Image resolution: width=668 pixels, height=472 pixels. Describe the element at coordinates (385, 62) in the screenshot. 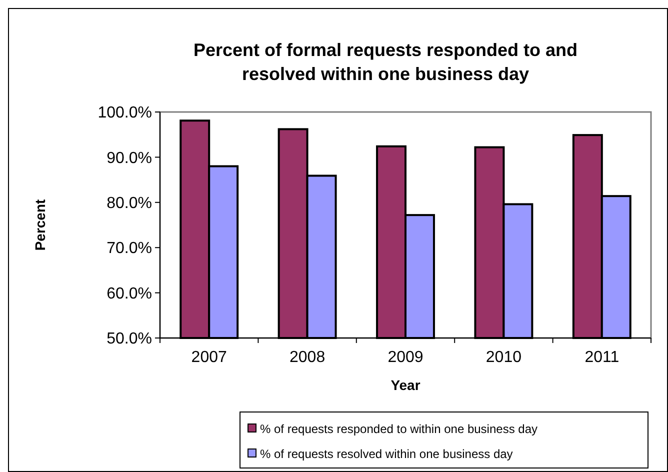

I see `chart-title: Percent of formal requests responded to and resolved within one business day` at that location.